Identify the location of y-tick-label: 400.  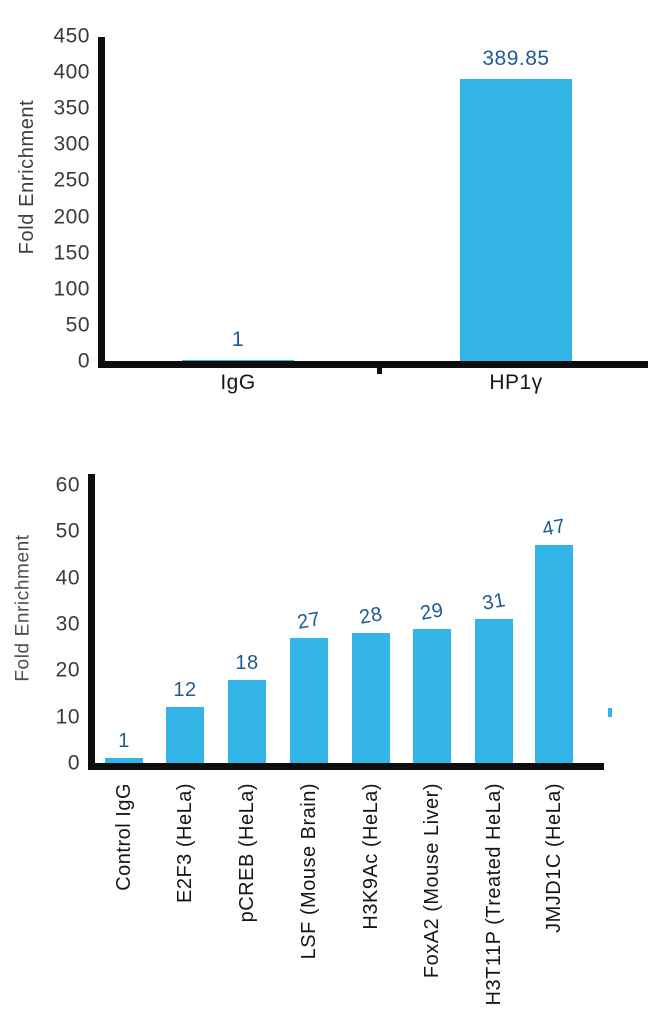
(71, 72).